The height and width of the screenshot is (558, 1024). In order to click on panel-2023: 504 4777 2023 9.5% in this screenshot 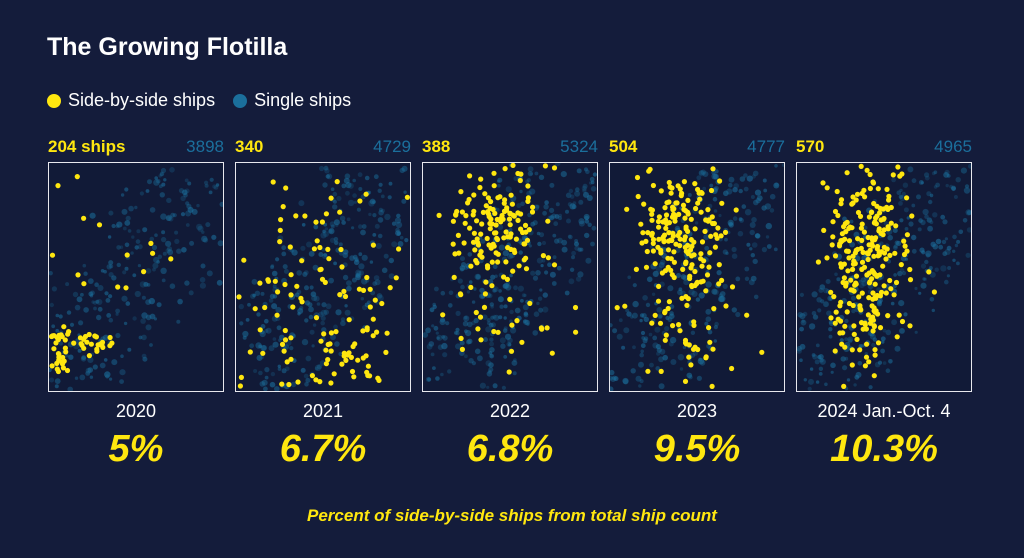, I will do `click(697, 301)`.